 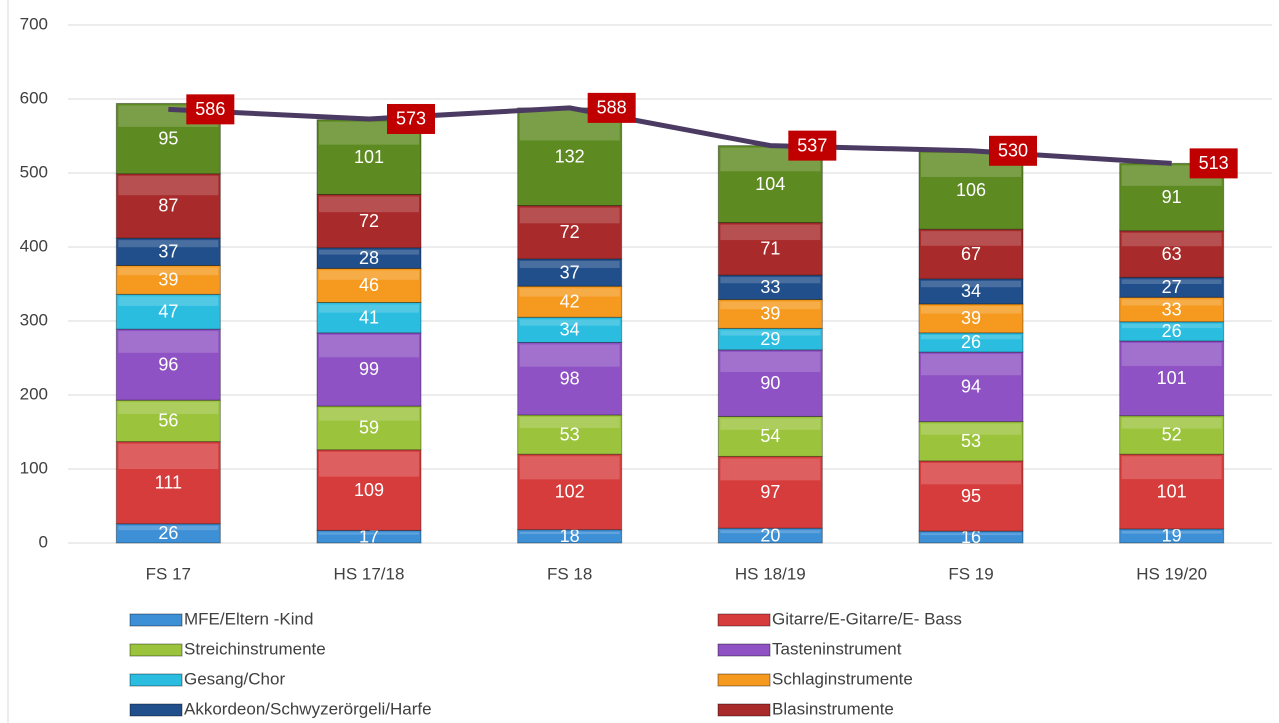 What do you see at coordinates (168, 573) in the screenshot?
I see `x-tick-label: FS 17` at bounding box center [168, 573].